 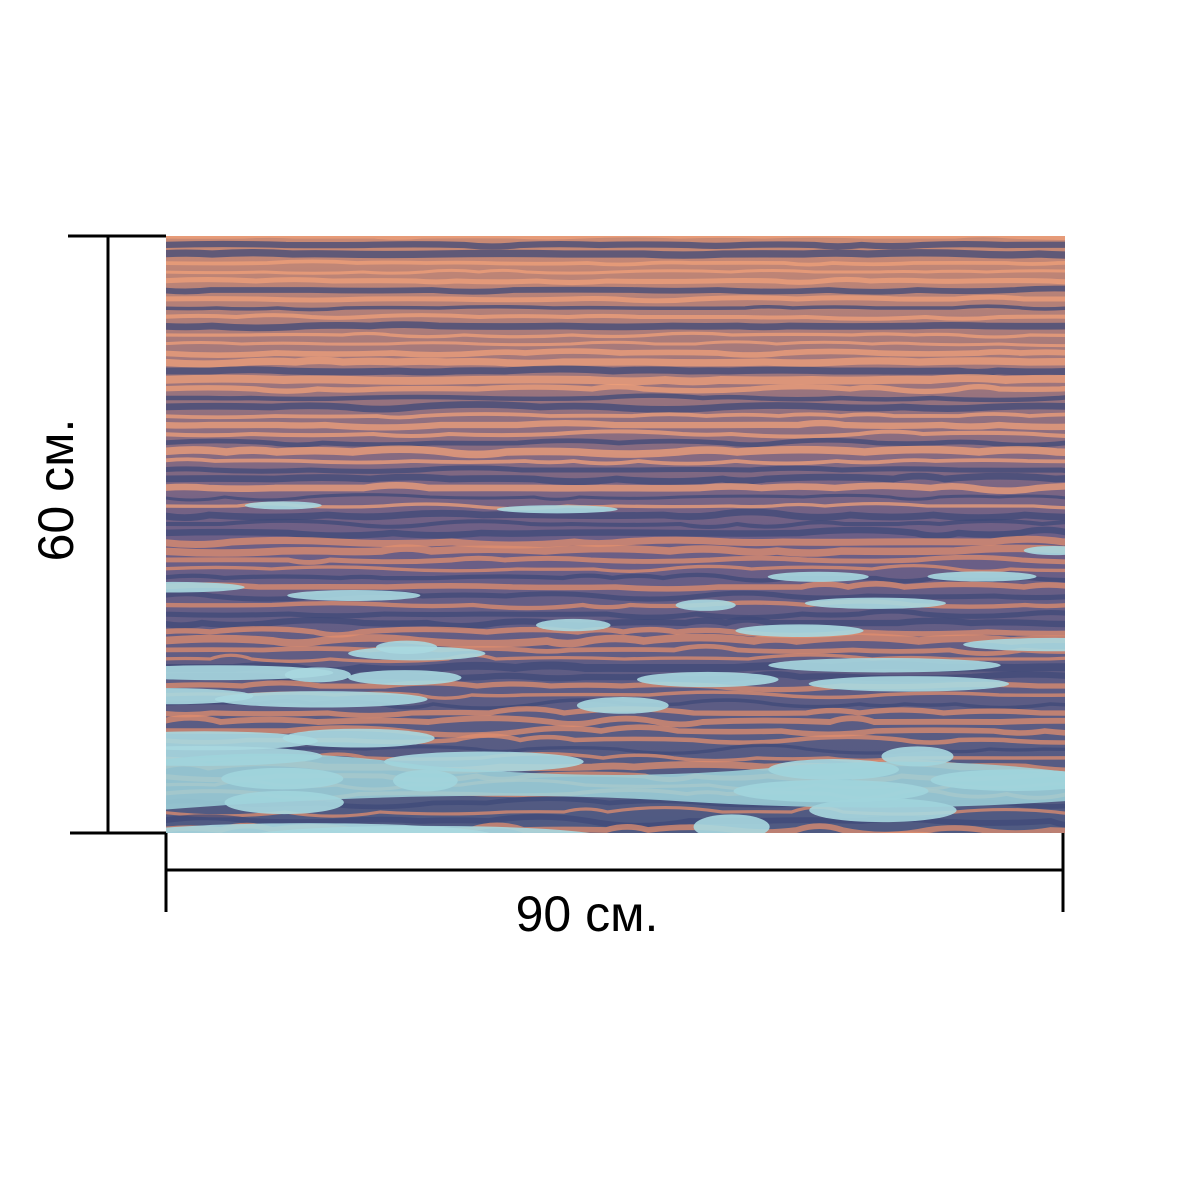 I want to click on width-label: 90 см., so click(x=587, y=914).